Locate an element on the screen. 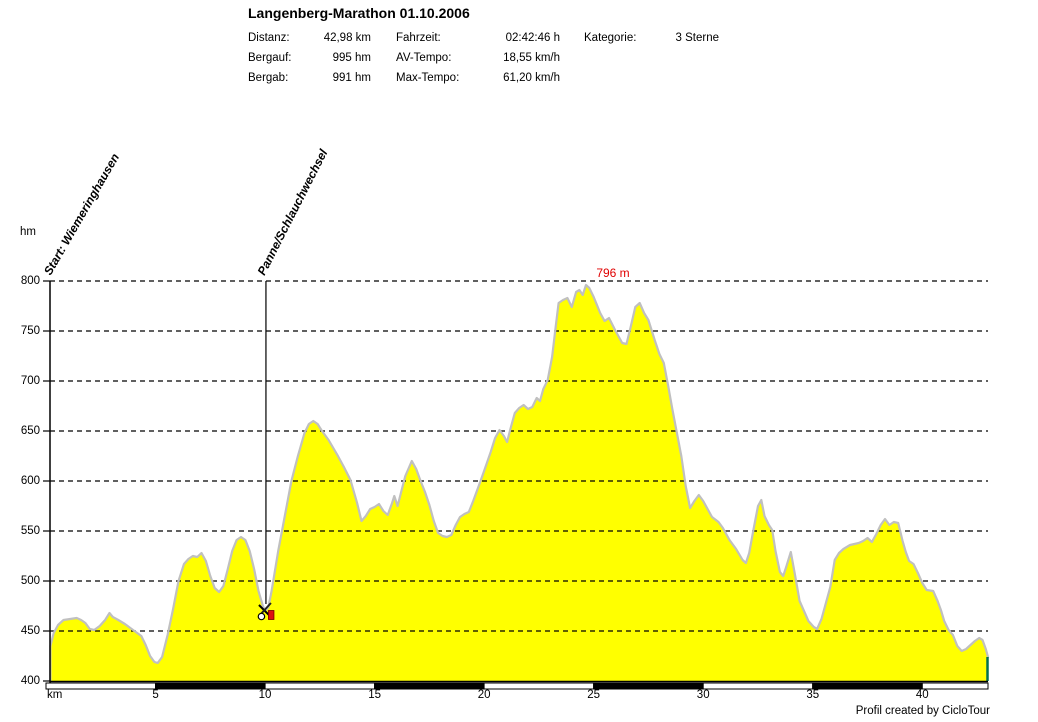  page-title: Langenberg-Marathon 01.10.2006 is located at coordinates (359, 13).